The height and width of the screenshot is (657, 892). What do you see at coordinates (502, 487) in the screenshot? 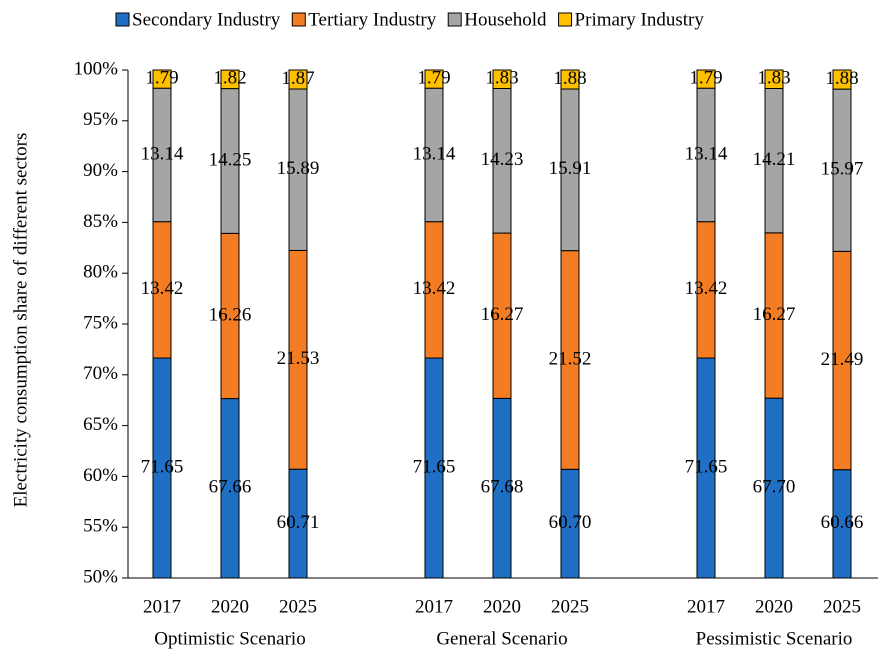
I see `data-label: 67.68` at bounding box center [502, 487].